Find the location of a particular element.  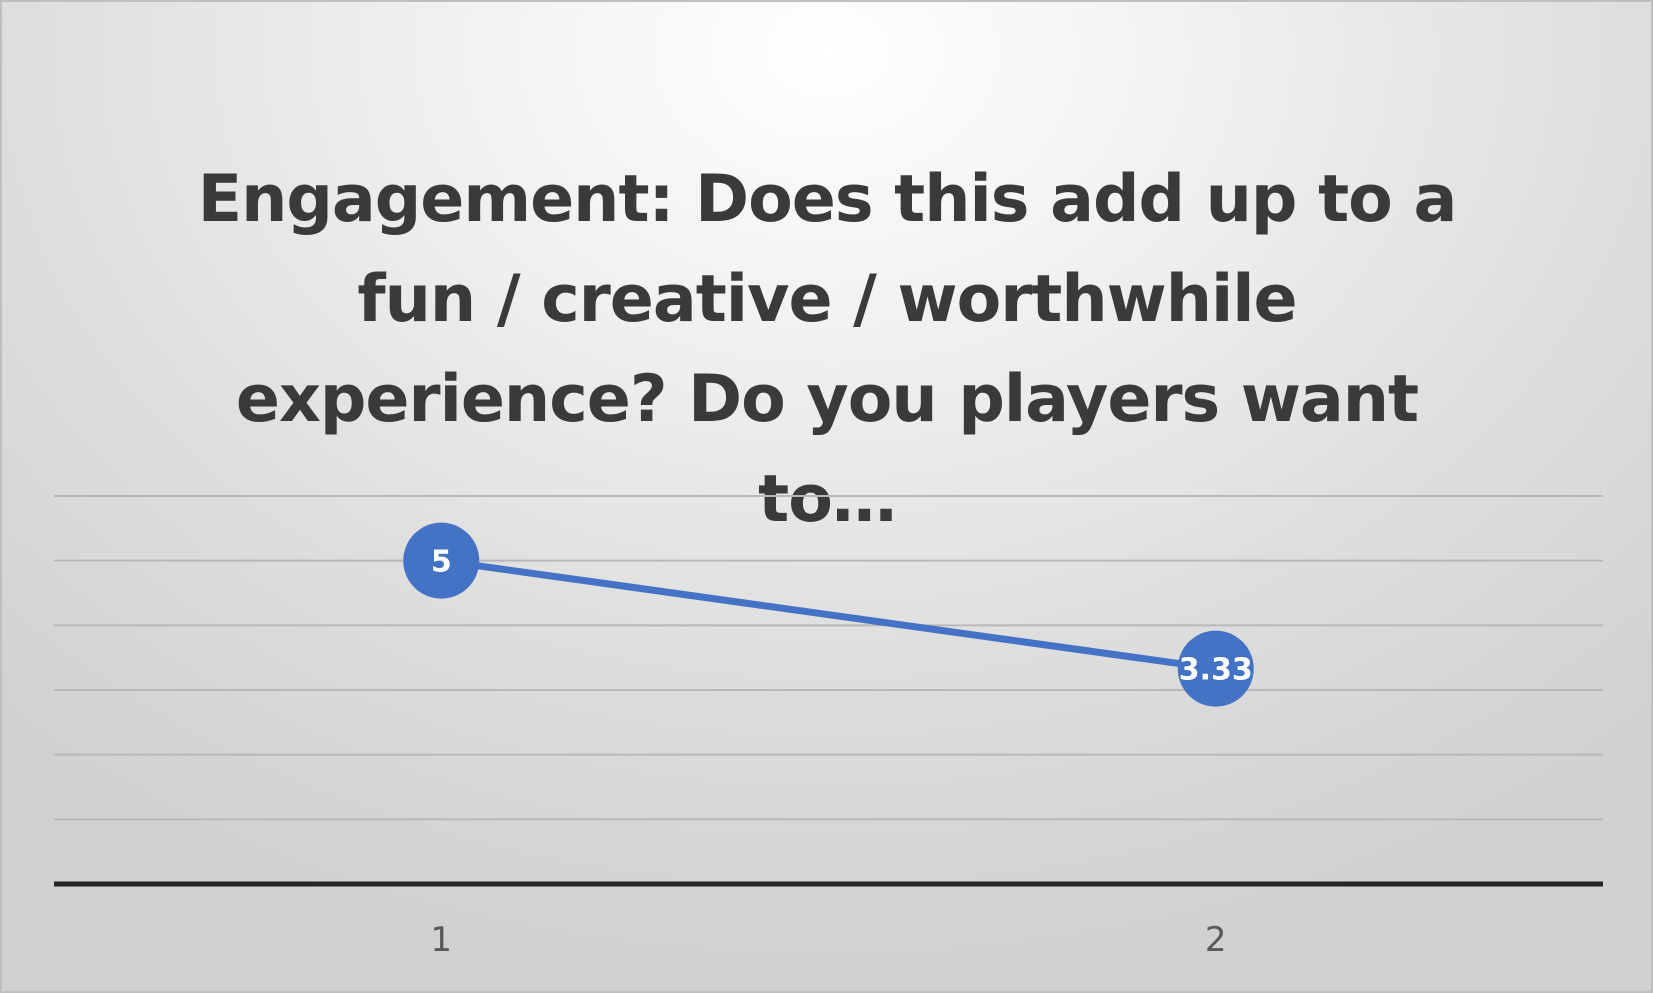

data-label: 5 is located at coordinates (441, 562).